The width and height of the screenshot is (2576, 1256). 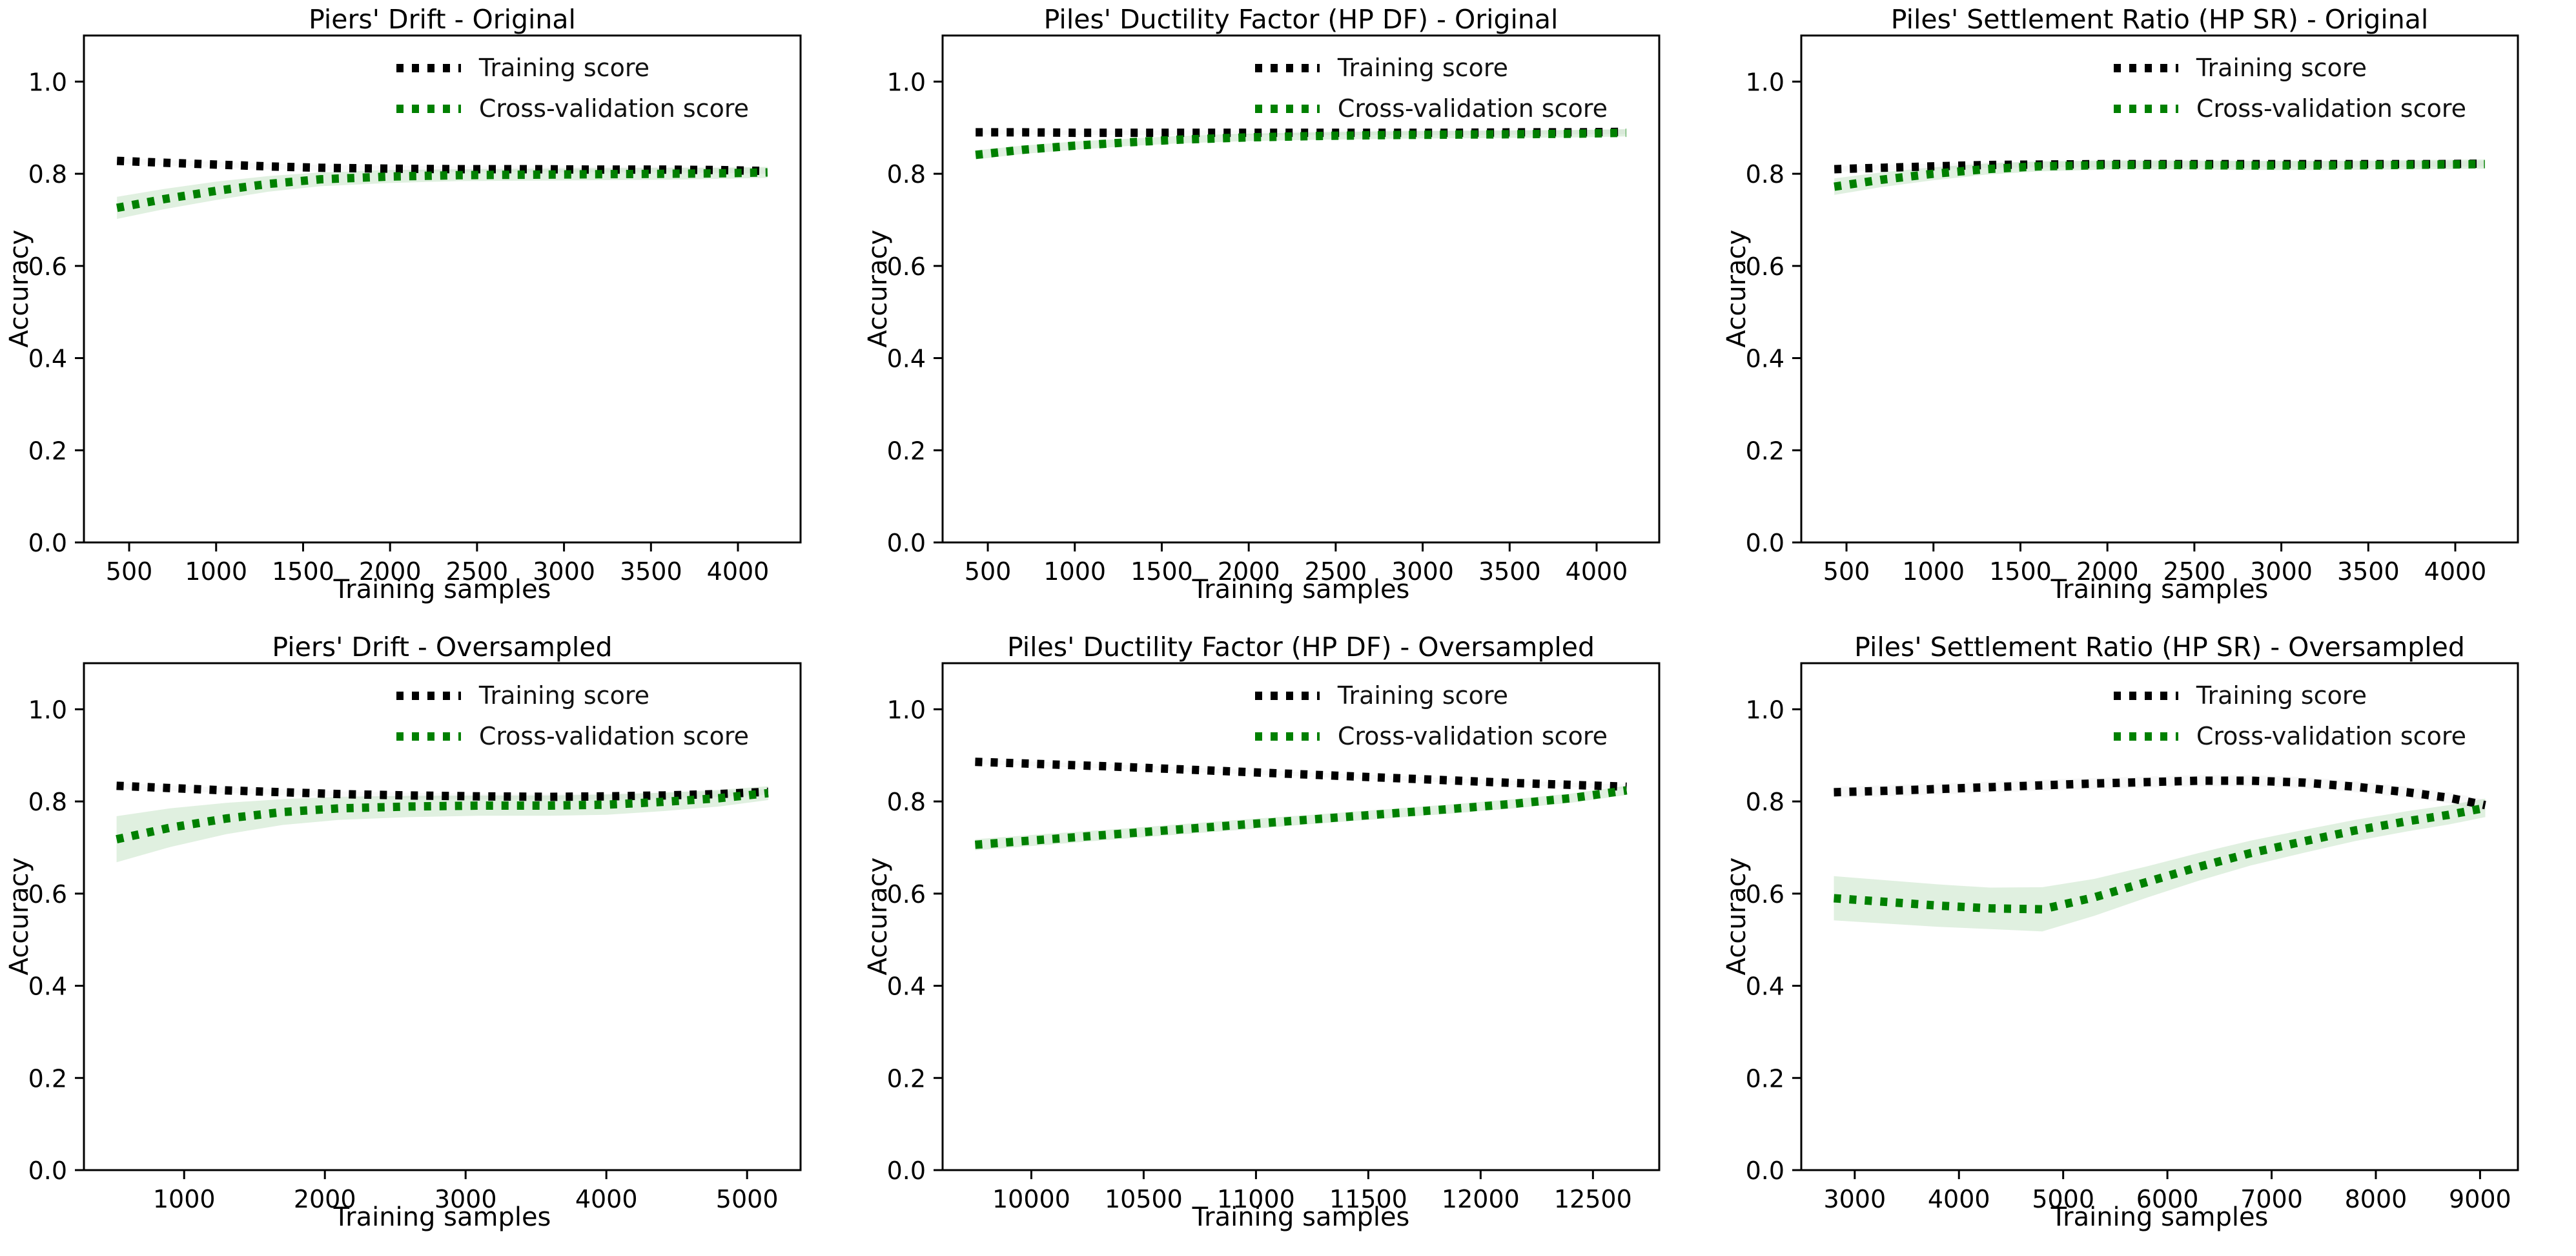 I want to click on svg-text: 9000, so click(x=2480, y=1199).